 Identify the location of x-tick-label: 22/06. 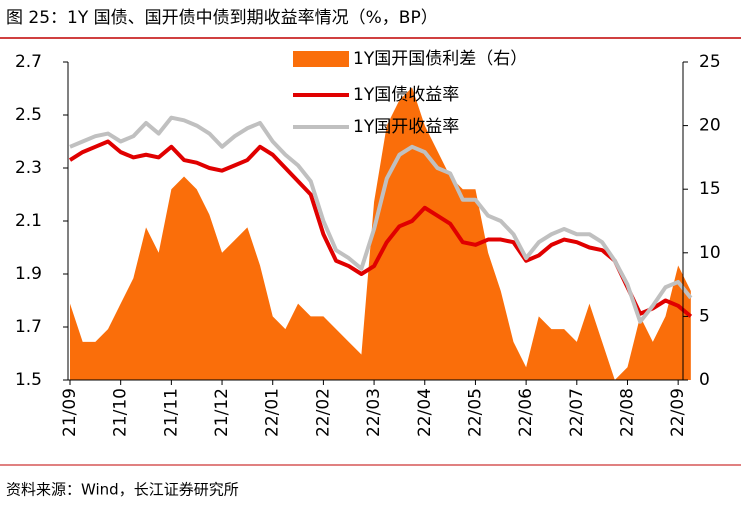
(526, 412).